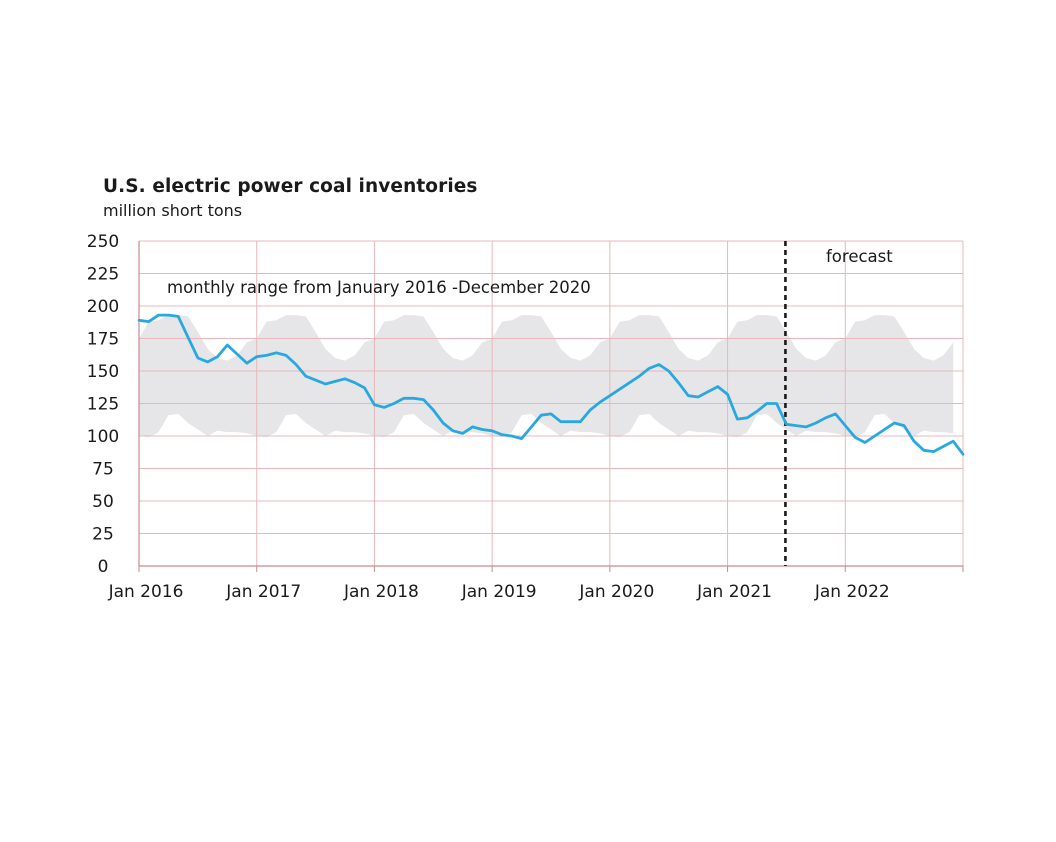 The height and width of the screenshot is (842, 1056). Describe the element at coordinates (173, 210) in the screenshot. I see `chart-subtitle: million short tons` at that location.